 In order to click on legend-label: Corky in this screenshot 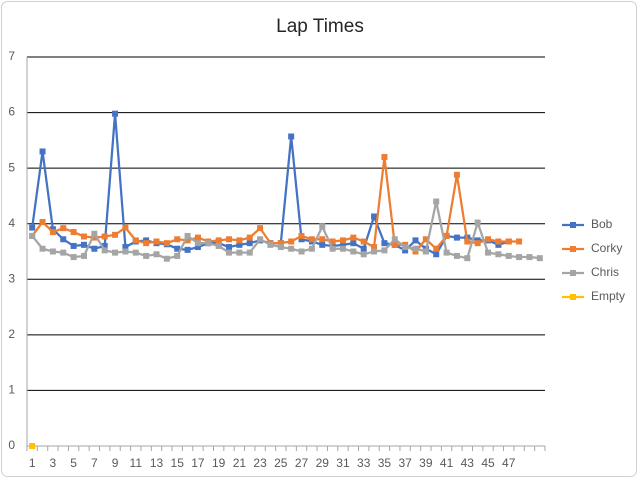, I will do `click(606, 248)`.